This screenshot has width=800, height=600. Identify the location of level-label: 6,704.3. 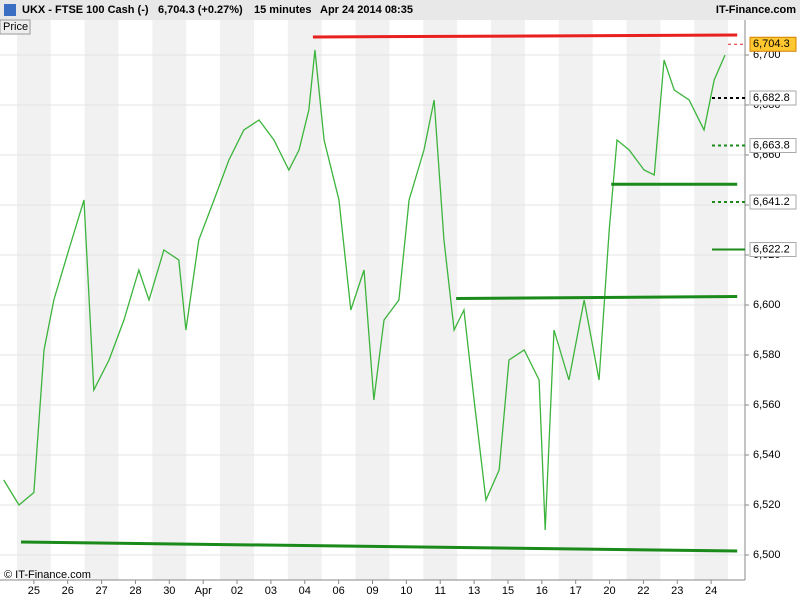
(771, 44).